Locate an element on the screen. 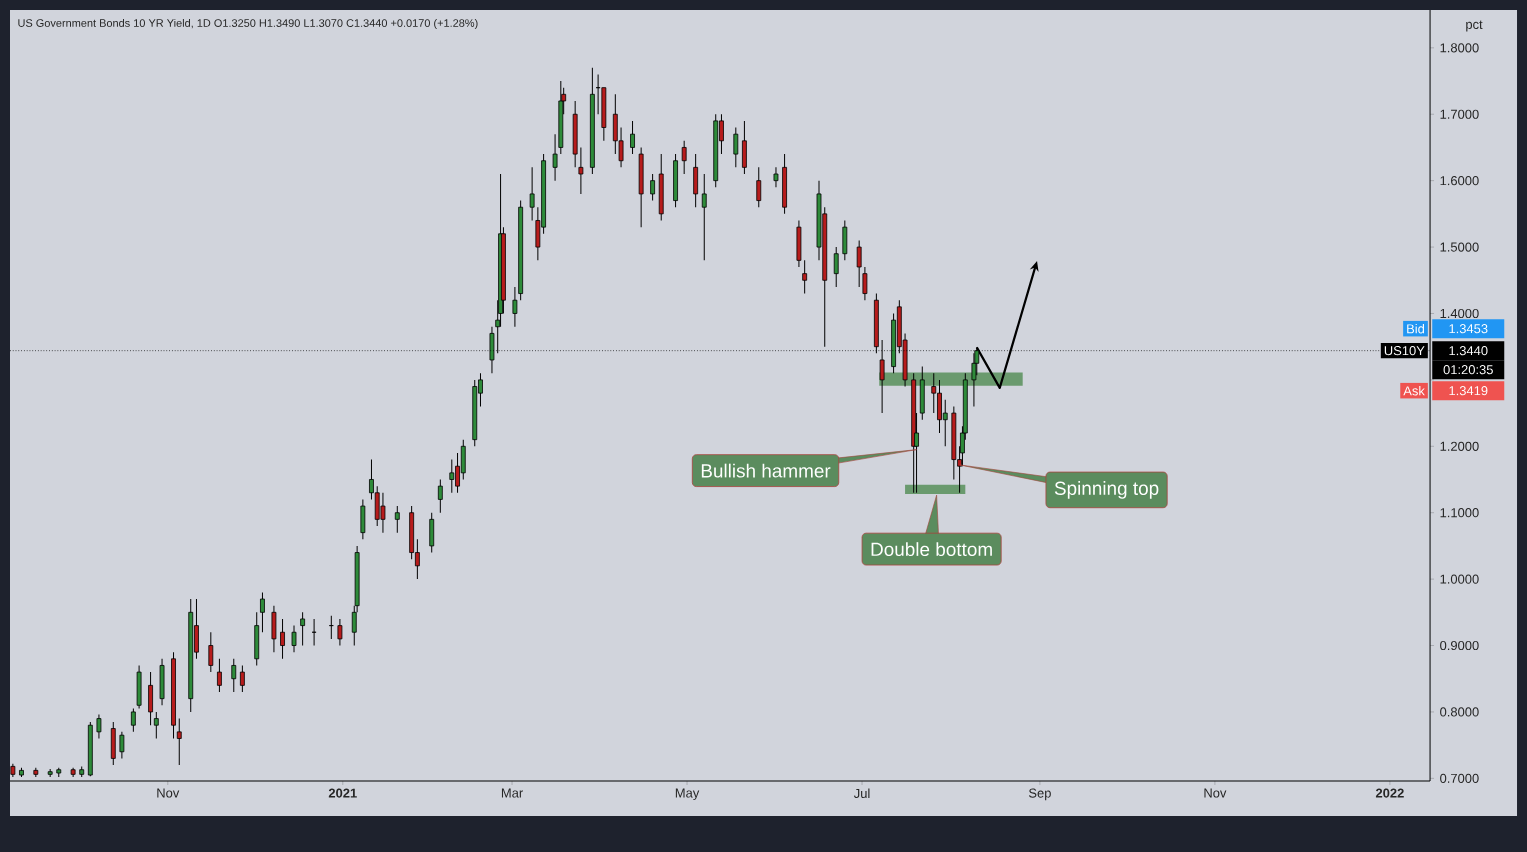  text: 1.3453 is located at coordinates (1468, 329).